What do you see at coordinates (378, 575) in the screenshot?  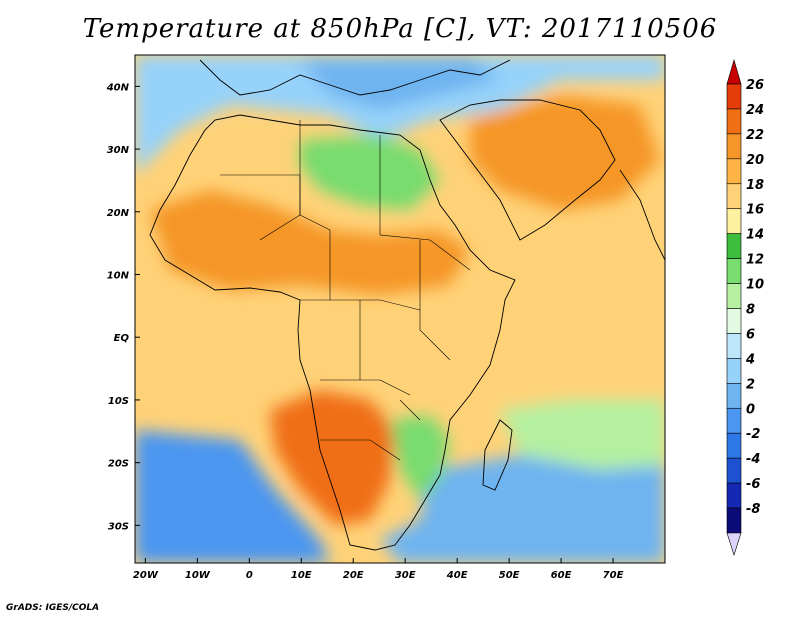 I see `longitude-axis: 20W 10W 0 10E 20E 30E 40E 50E 60E 70E` at bounding box center [378, 575].